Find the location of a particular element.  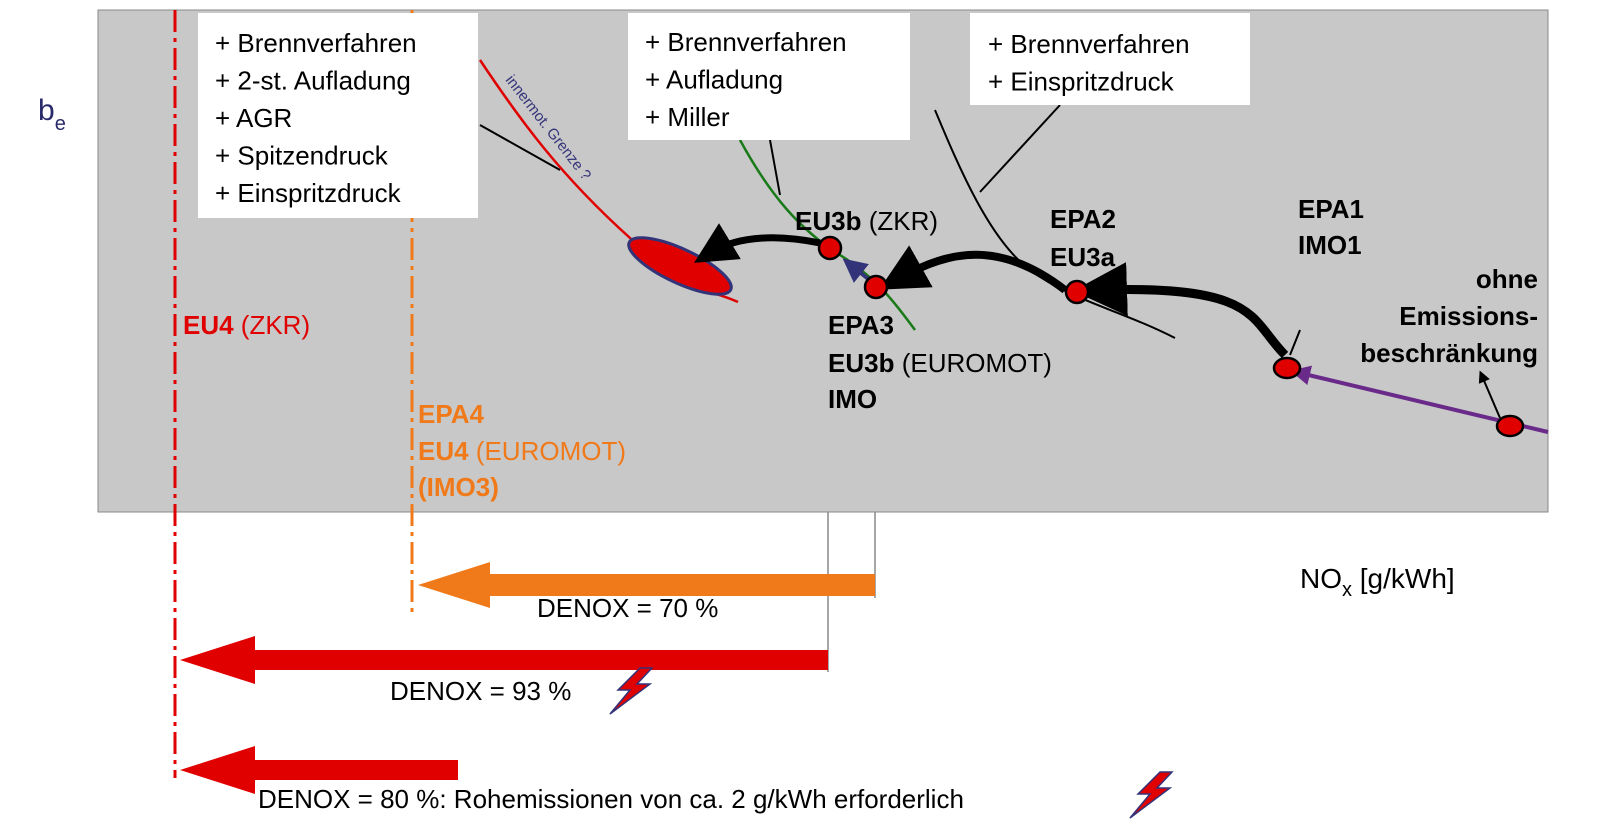

point-label: IMO1 is located at coordinates (1330, 245).